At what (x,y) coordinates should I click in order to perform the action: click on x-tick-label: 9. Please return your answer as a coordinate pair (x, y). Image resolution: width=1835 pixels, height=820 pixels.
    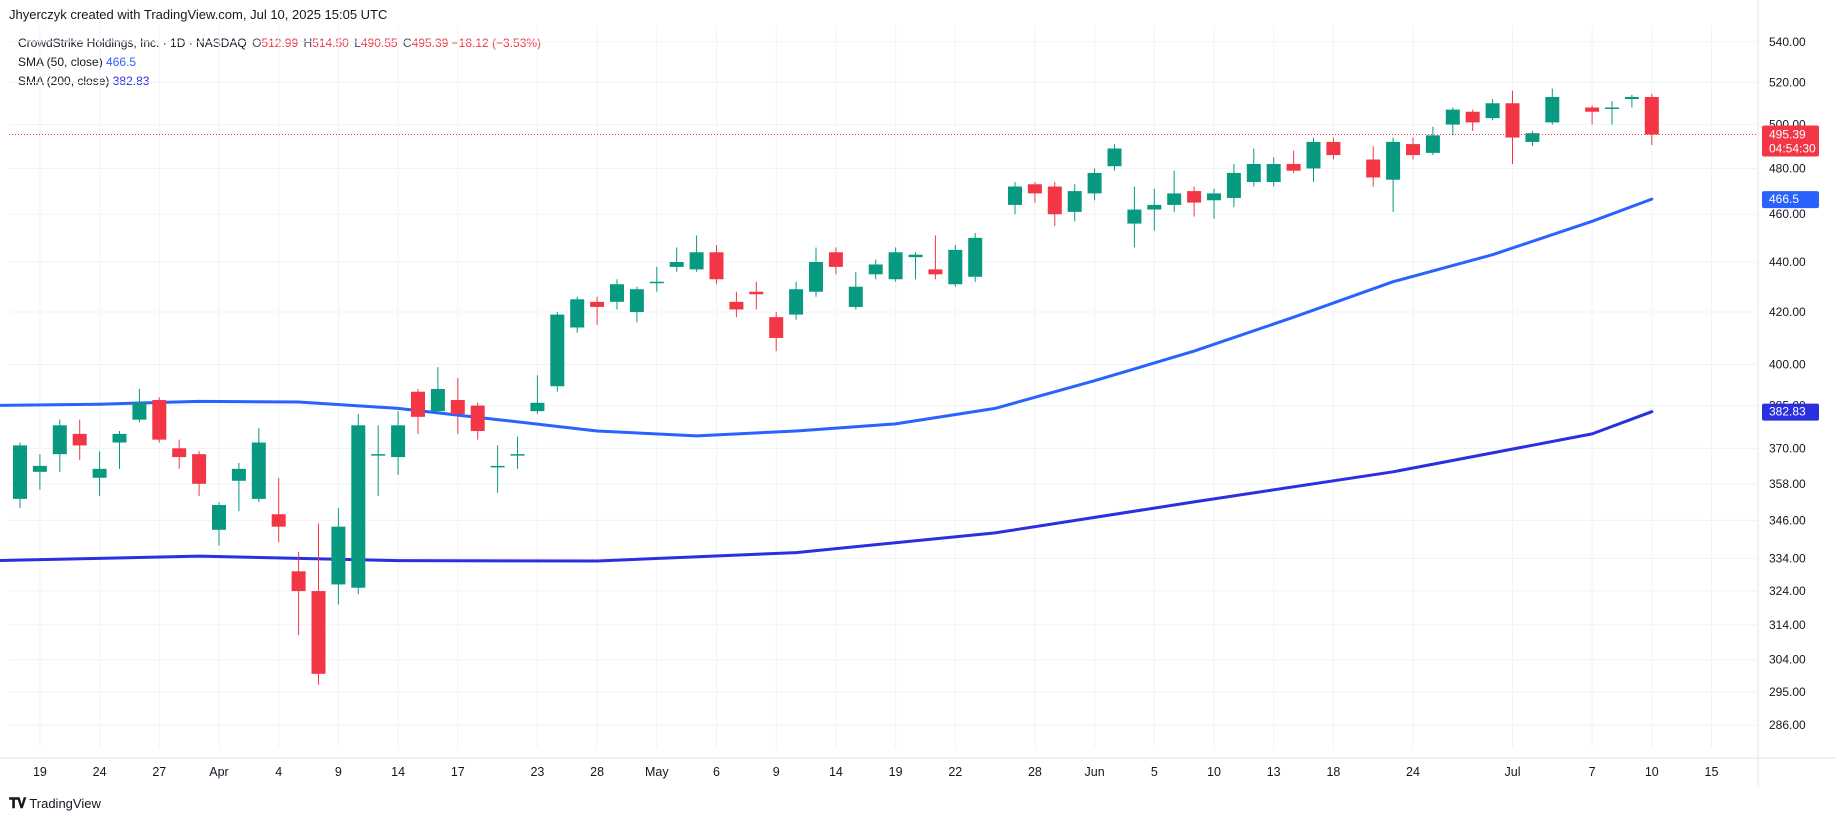
    Looking at the image, I should click on (338, 772).